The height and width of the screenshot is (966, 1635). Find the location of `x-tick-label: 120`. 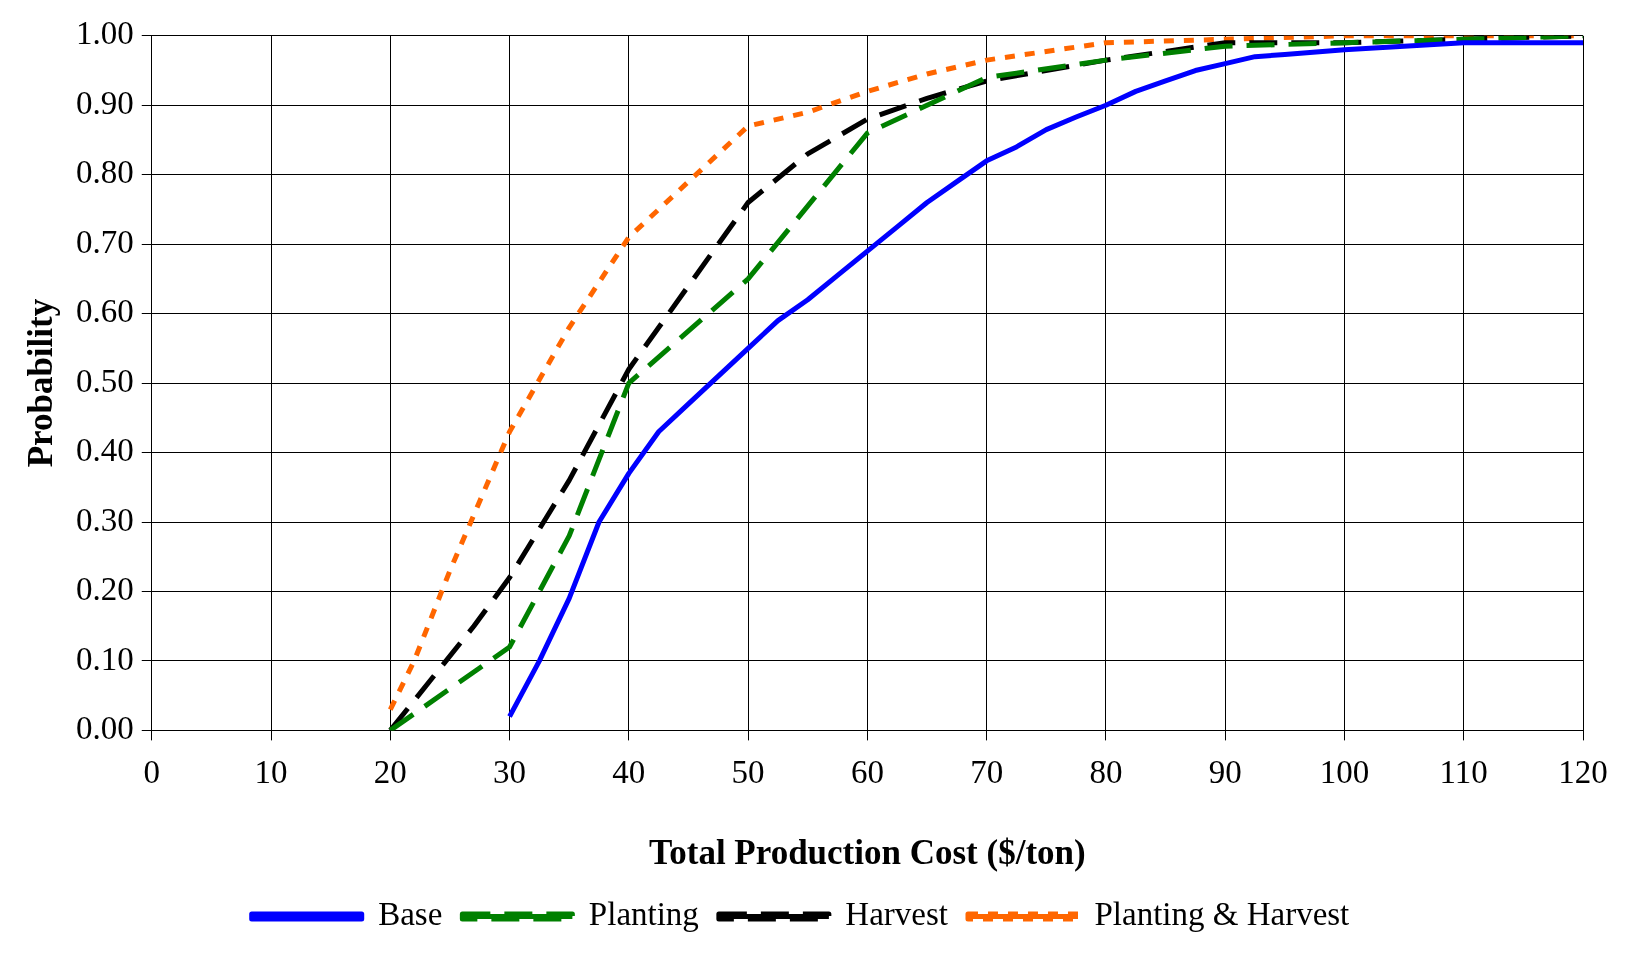

x-tick-label: 120 is located at coordinates (1583, 771).